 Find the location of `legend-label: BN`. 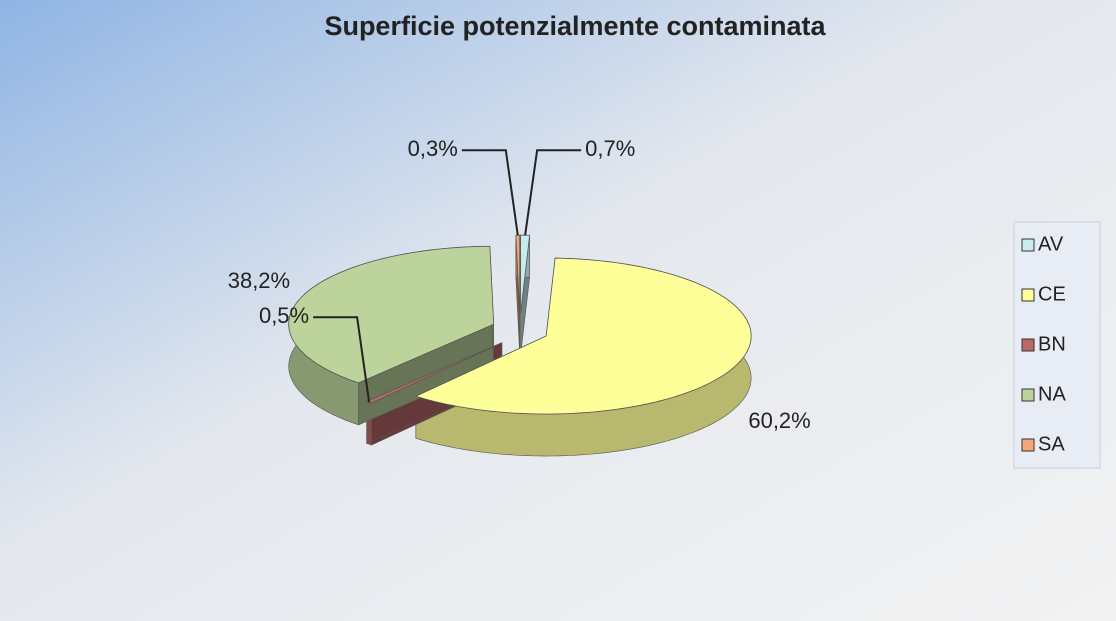

legend-label: BN is located at coordinates (1052, 344).